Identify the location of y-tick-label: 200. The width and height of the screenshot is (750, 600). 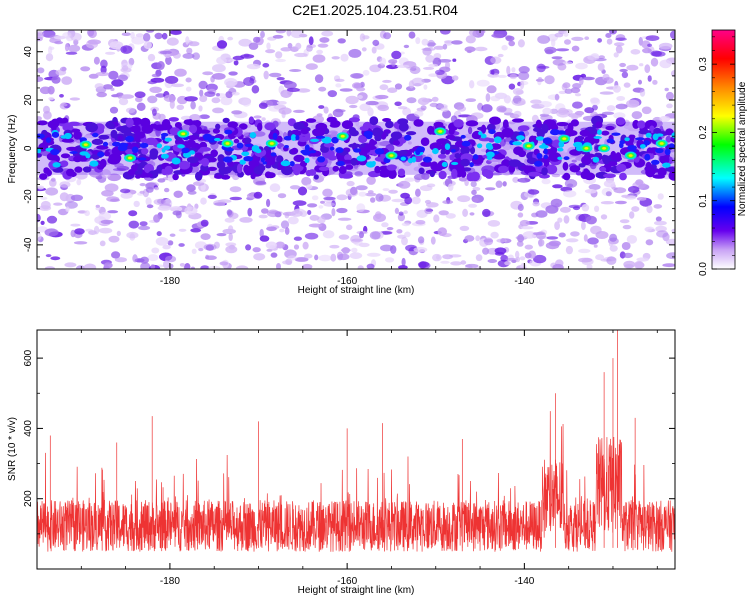
(28, 498).